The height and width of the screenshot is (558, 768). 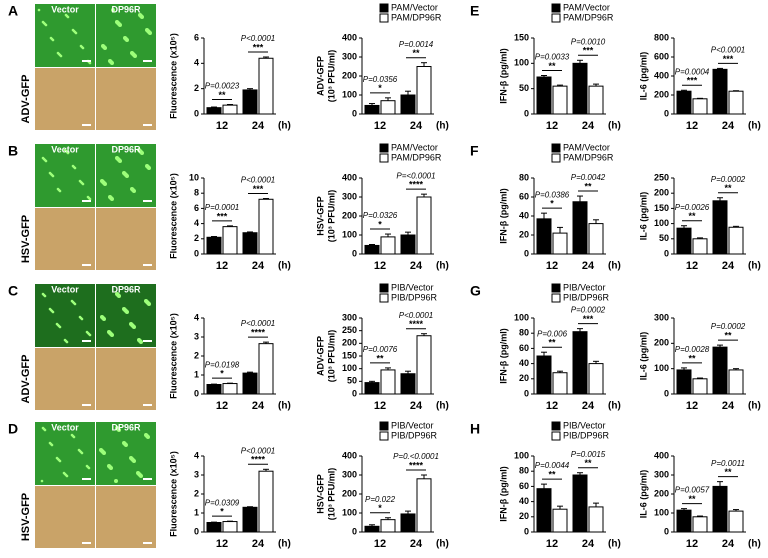 I want to click on p-value: P=0.0042, so click(x=588, y=177).